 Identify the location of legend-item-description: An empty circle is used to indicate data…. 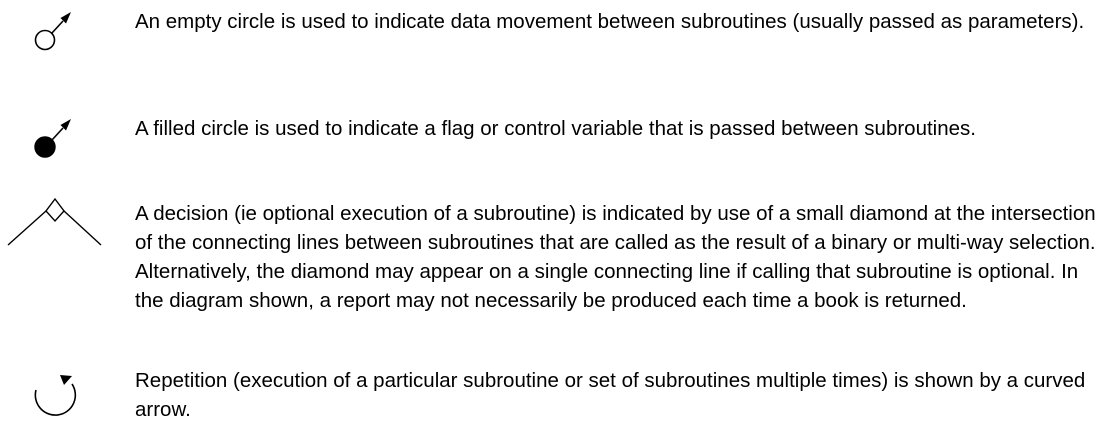
(610, 21).